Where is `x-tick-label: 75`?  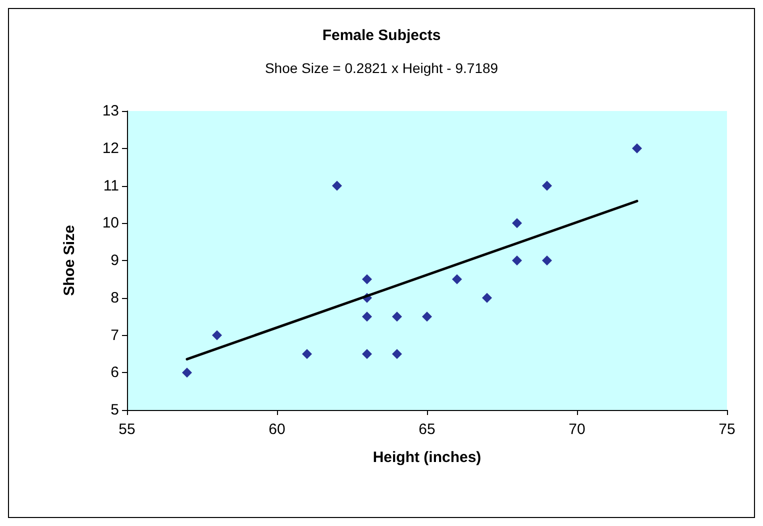 x-tick-label: 75 is located at coordinates (727, 429).